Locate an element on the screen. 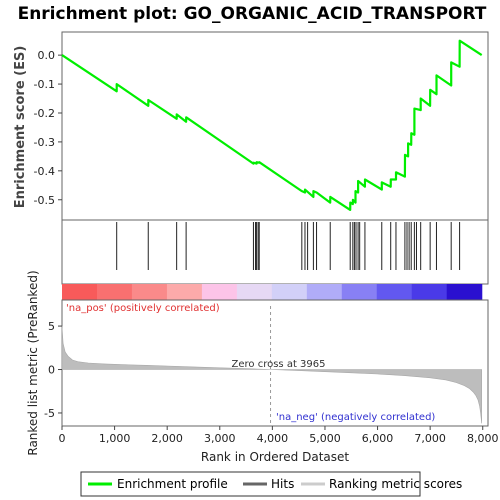 The image size is (500, 500). legend-hits-label: Hits is located at coordinates (282, 484).